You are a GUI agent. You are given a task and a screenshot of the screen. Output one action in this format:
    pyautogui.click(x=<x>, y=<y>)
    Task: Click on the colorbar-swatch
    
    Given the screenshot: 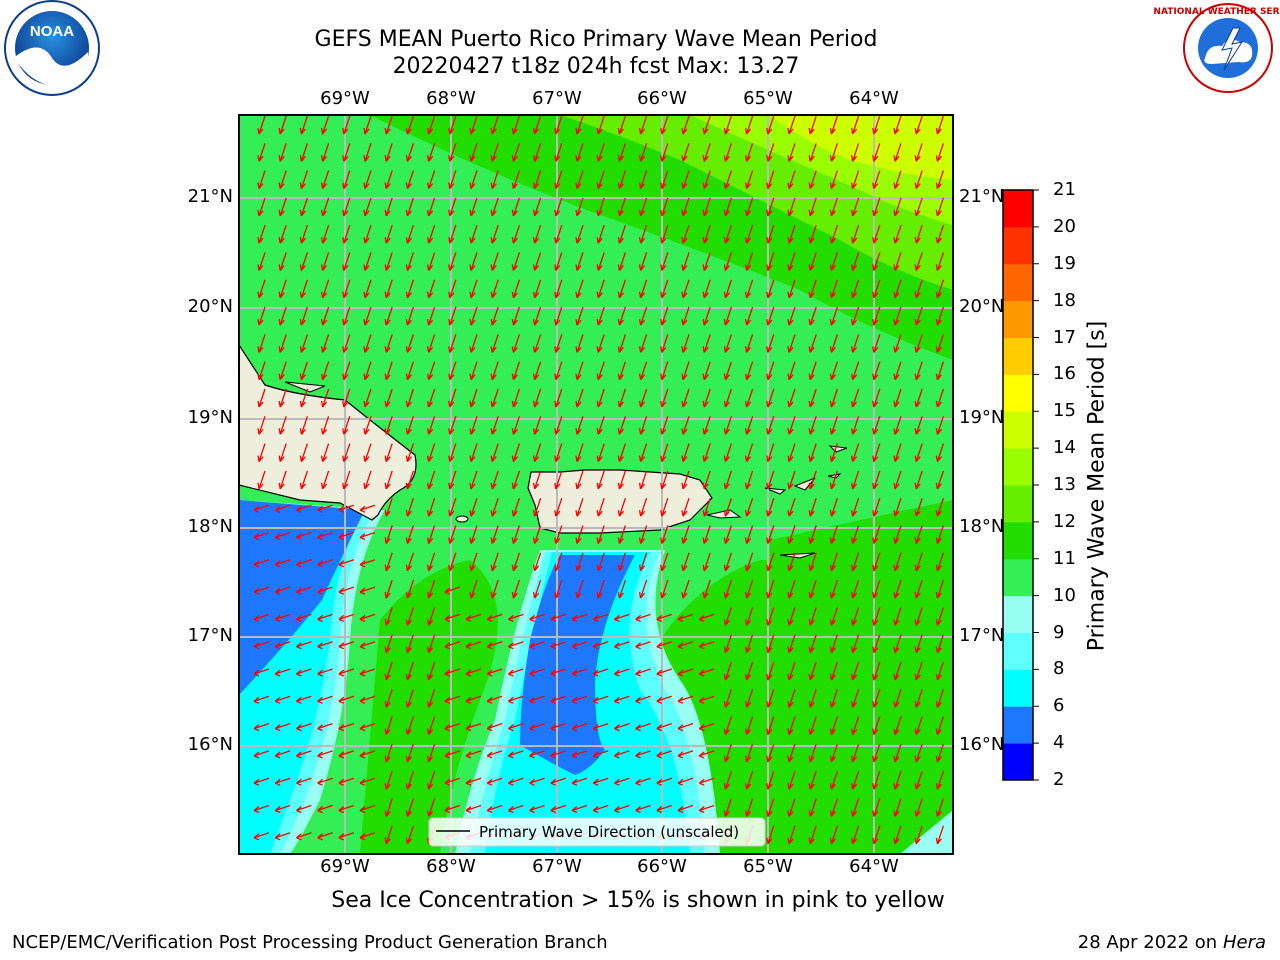 What is the action you would take?
    pyautogui.click(x=1018, y=430)
    